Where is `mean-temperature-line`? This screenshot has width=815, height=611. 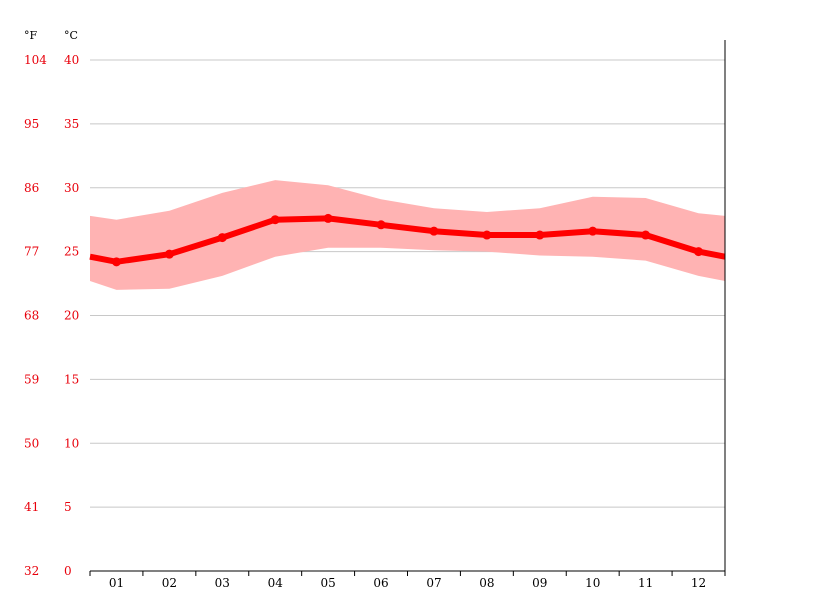
mean-temperature-line is located at coordinates (407, 240).